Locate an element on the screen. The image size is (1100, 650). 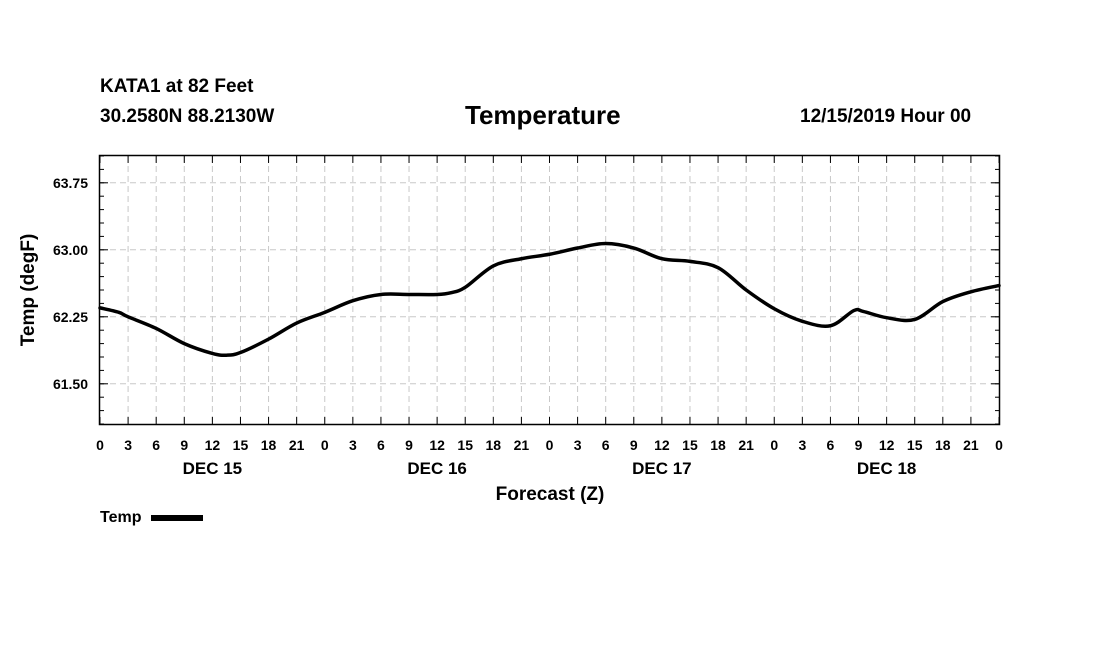
legend-label: Temp is located at coordinates (121, 517).